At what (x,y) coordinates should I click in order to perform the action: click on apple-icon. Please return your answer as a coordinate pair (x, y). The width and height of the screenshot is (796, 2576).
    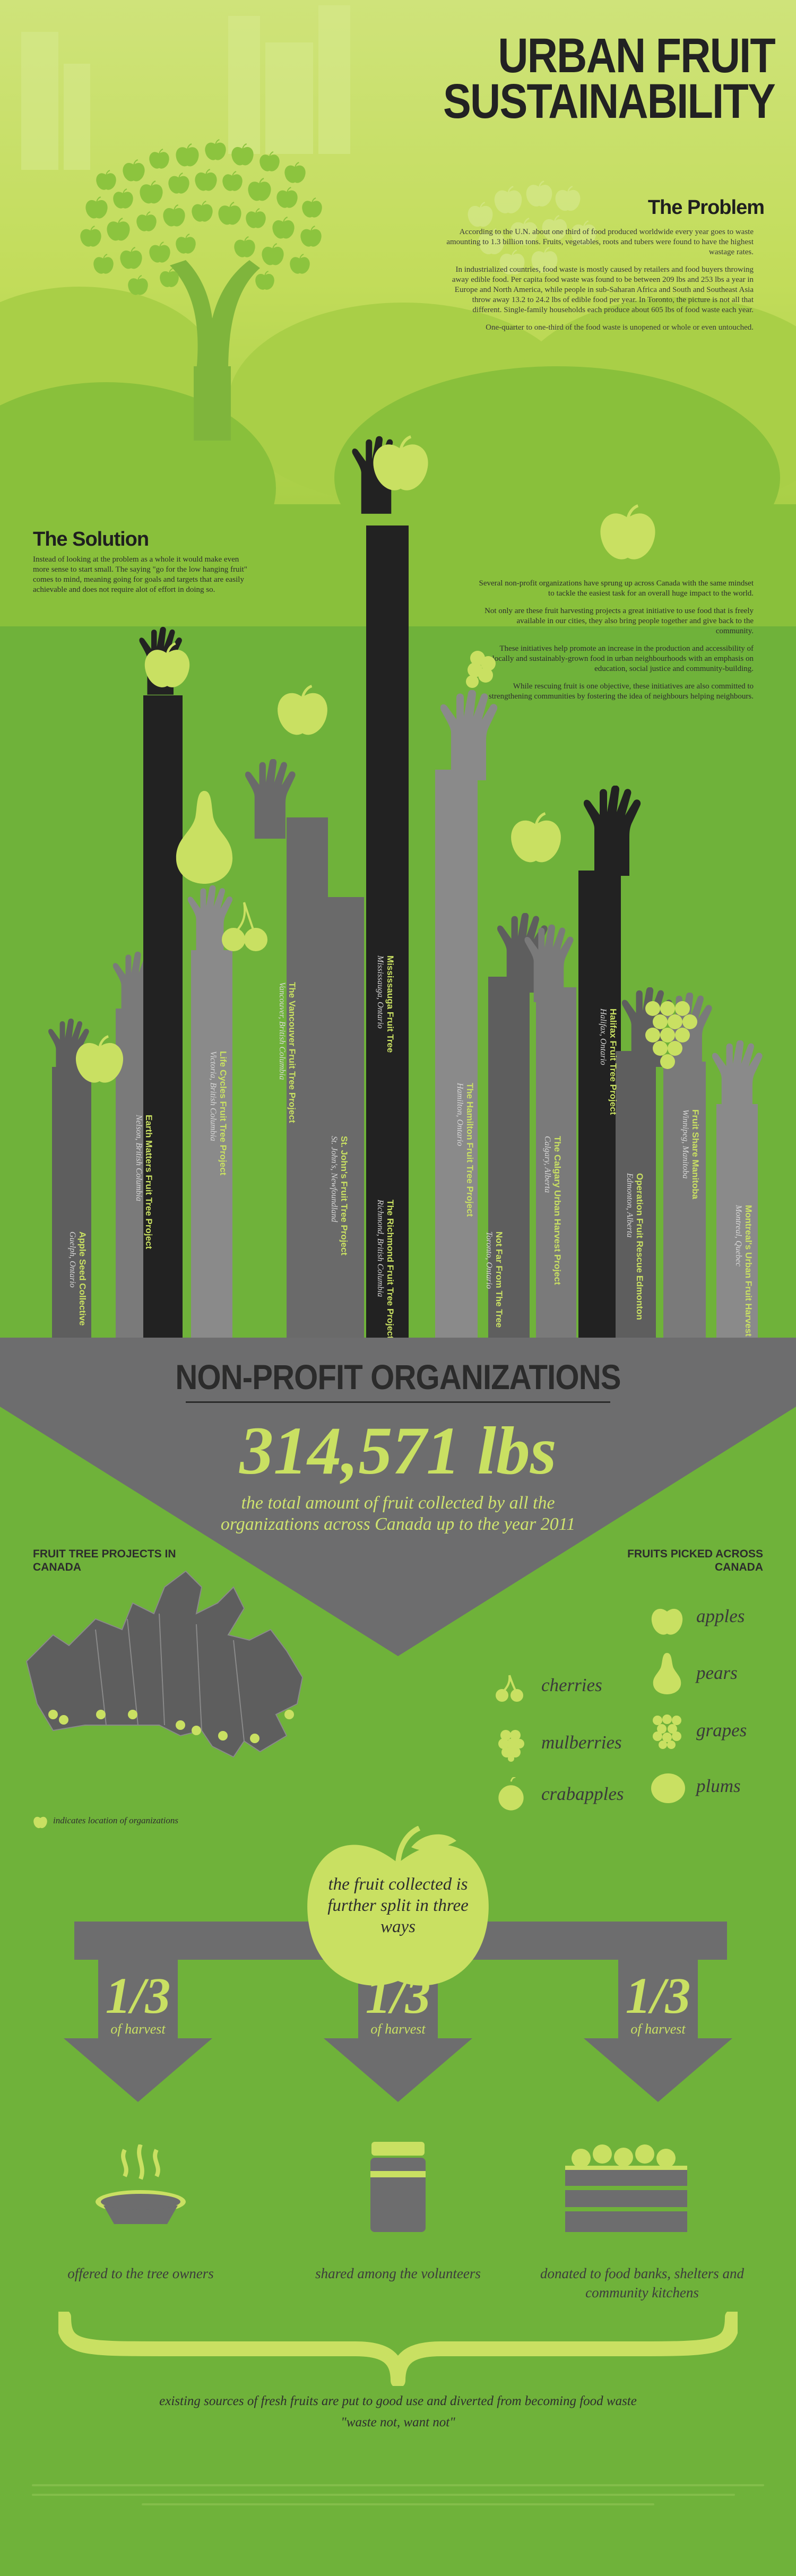
    Looking at the image, I should click on (667, 1621).